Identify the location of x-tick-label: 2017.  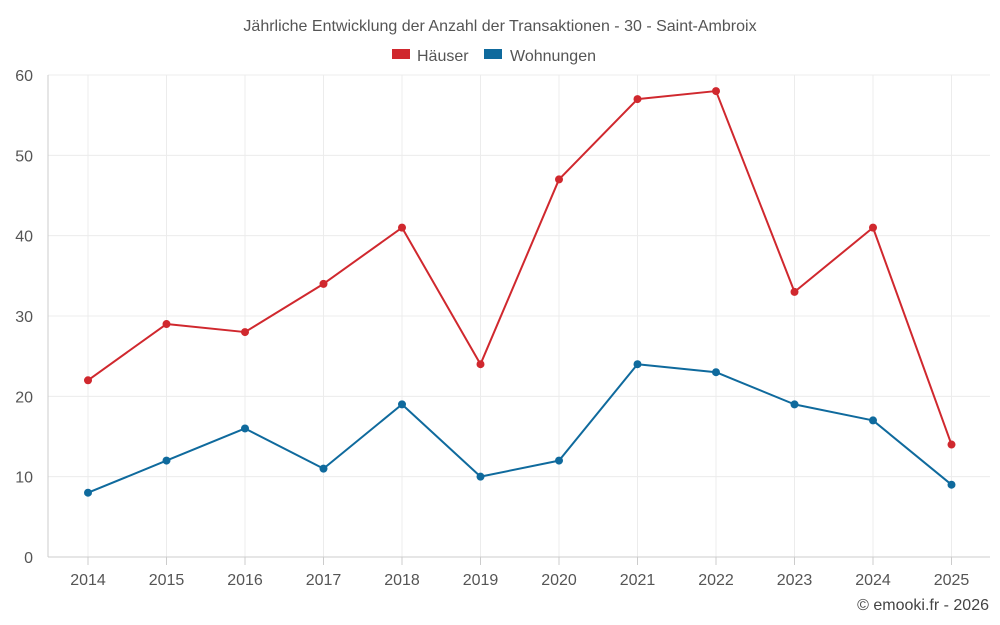
(324, 580).